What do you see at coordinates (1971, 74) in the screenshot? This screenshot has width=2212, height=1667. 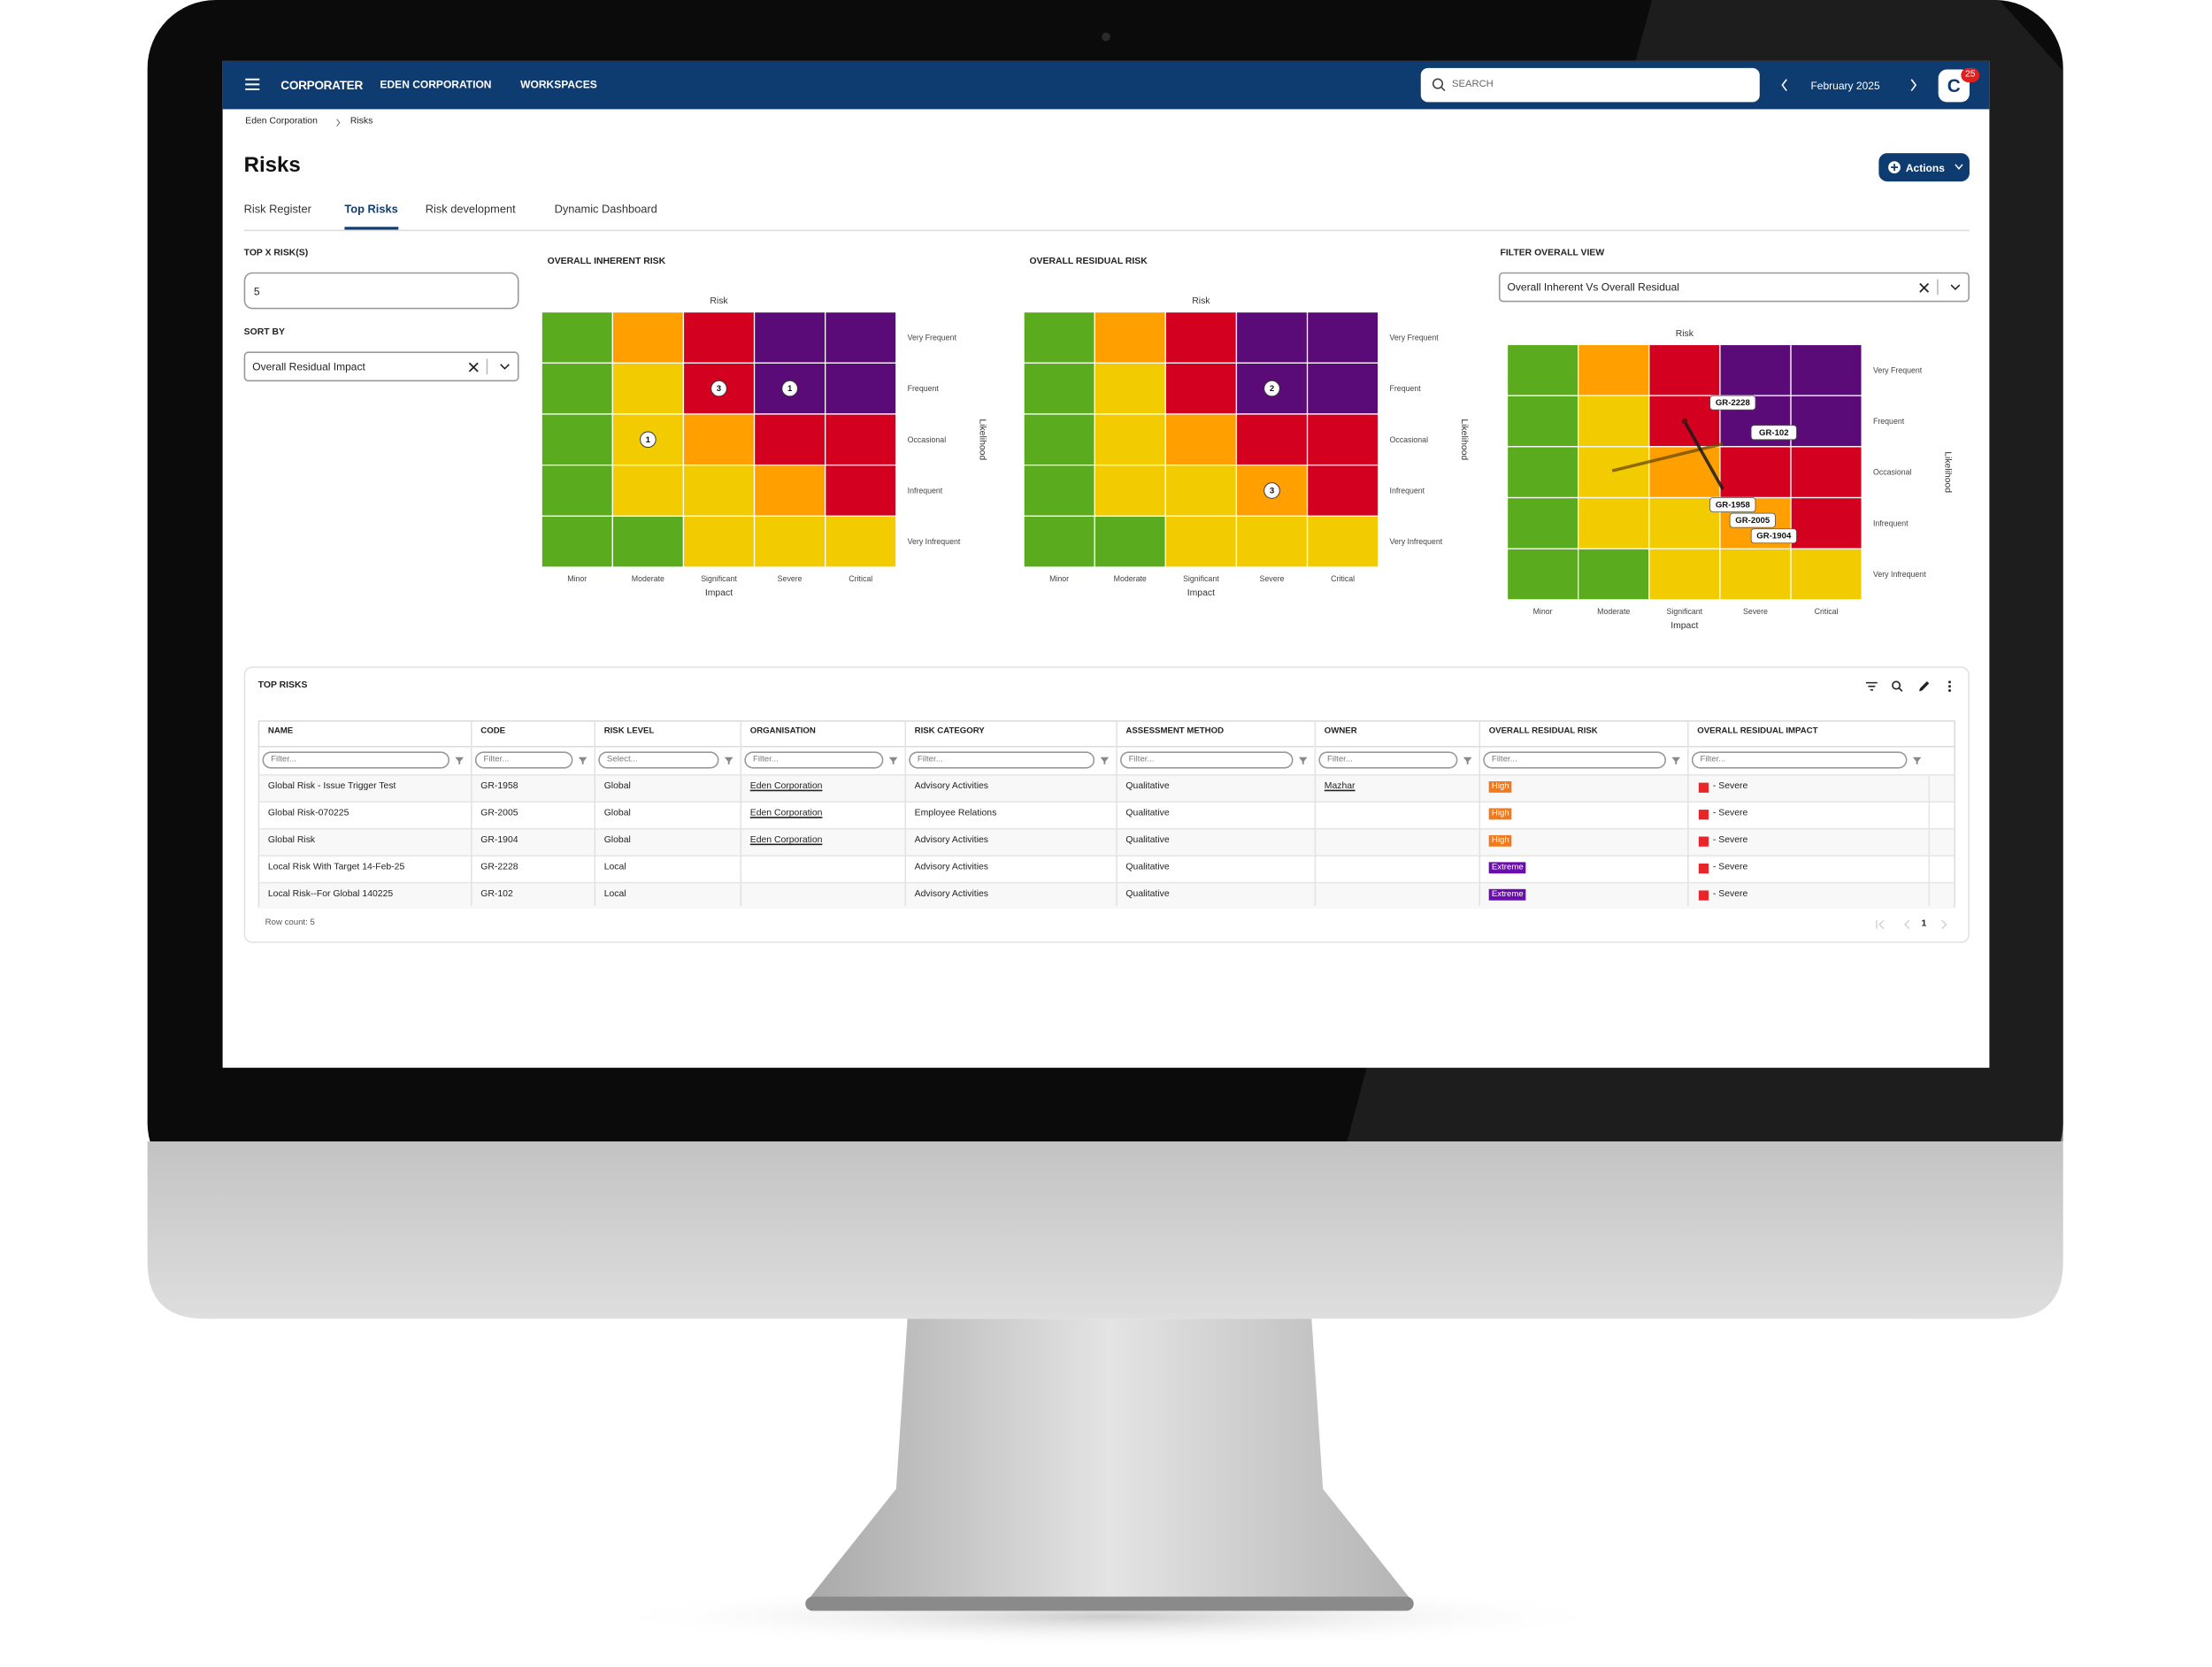 I see `notification-badge: 25` at bounding box center [1971, 74].